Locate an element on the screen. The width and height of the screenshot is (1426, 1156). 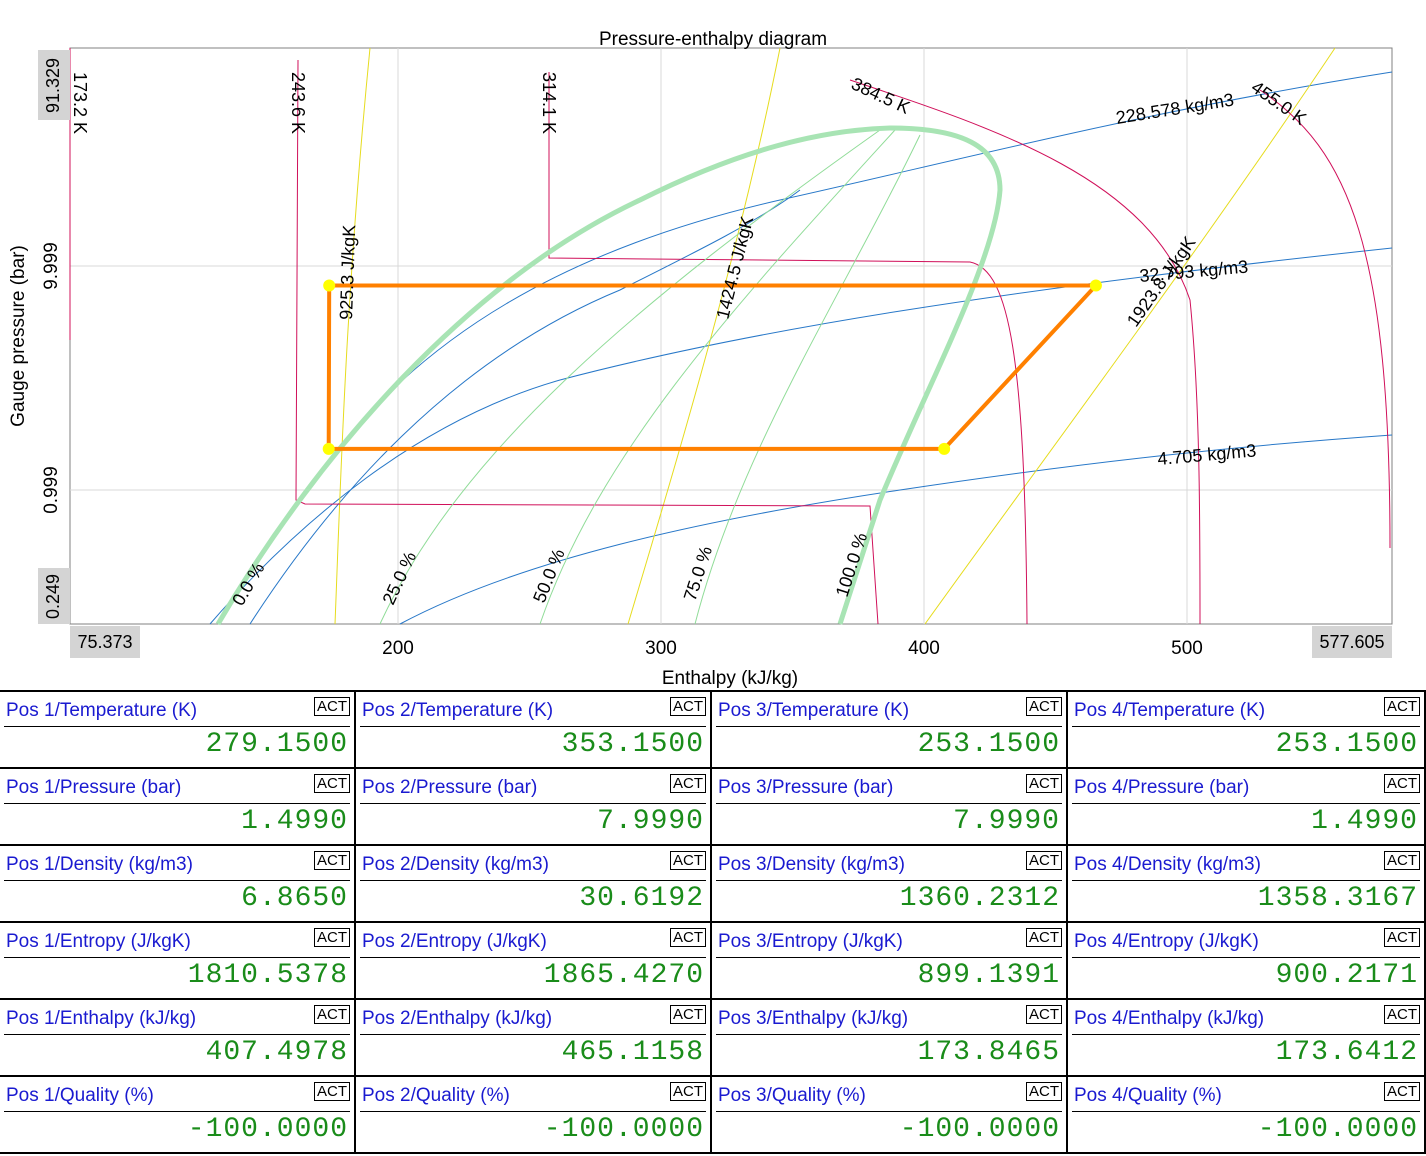
y-min-label: 0.249 is located at coordinates (54, 596).